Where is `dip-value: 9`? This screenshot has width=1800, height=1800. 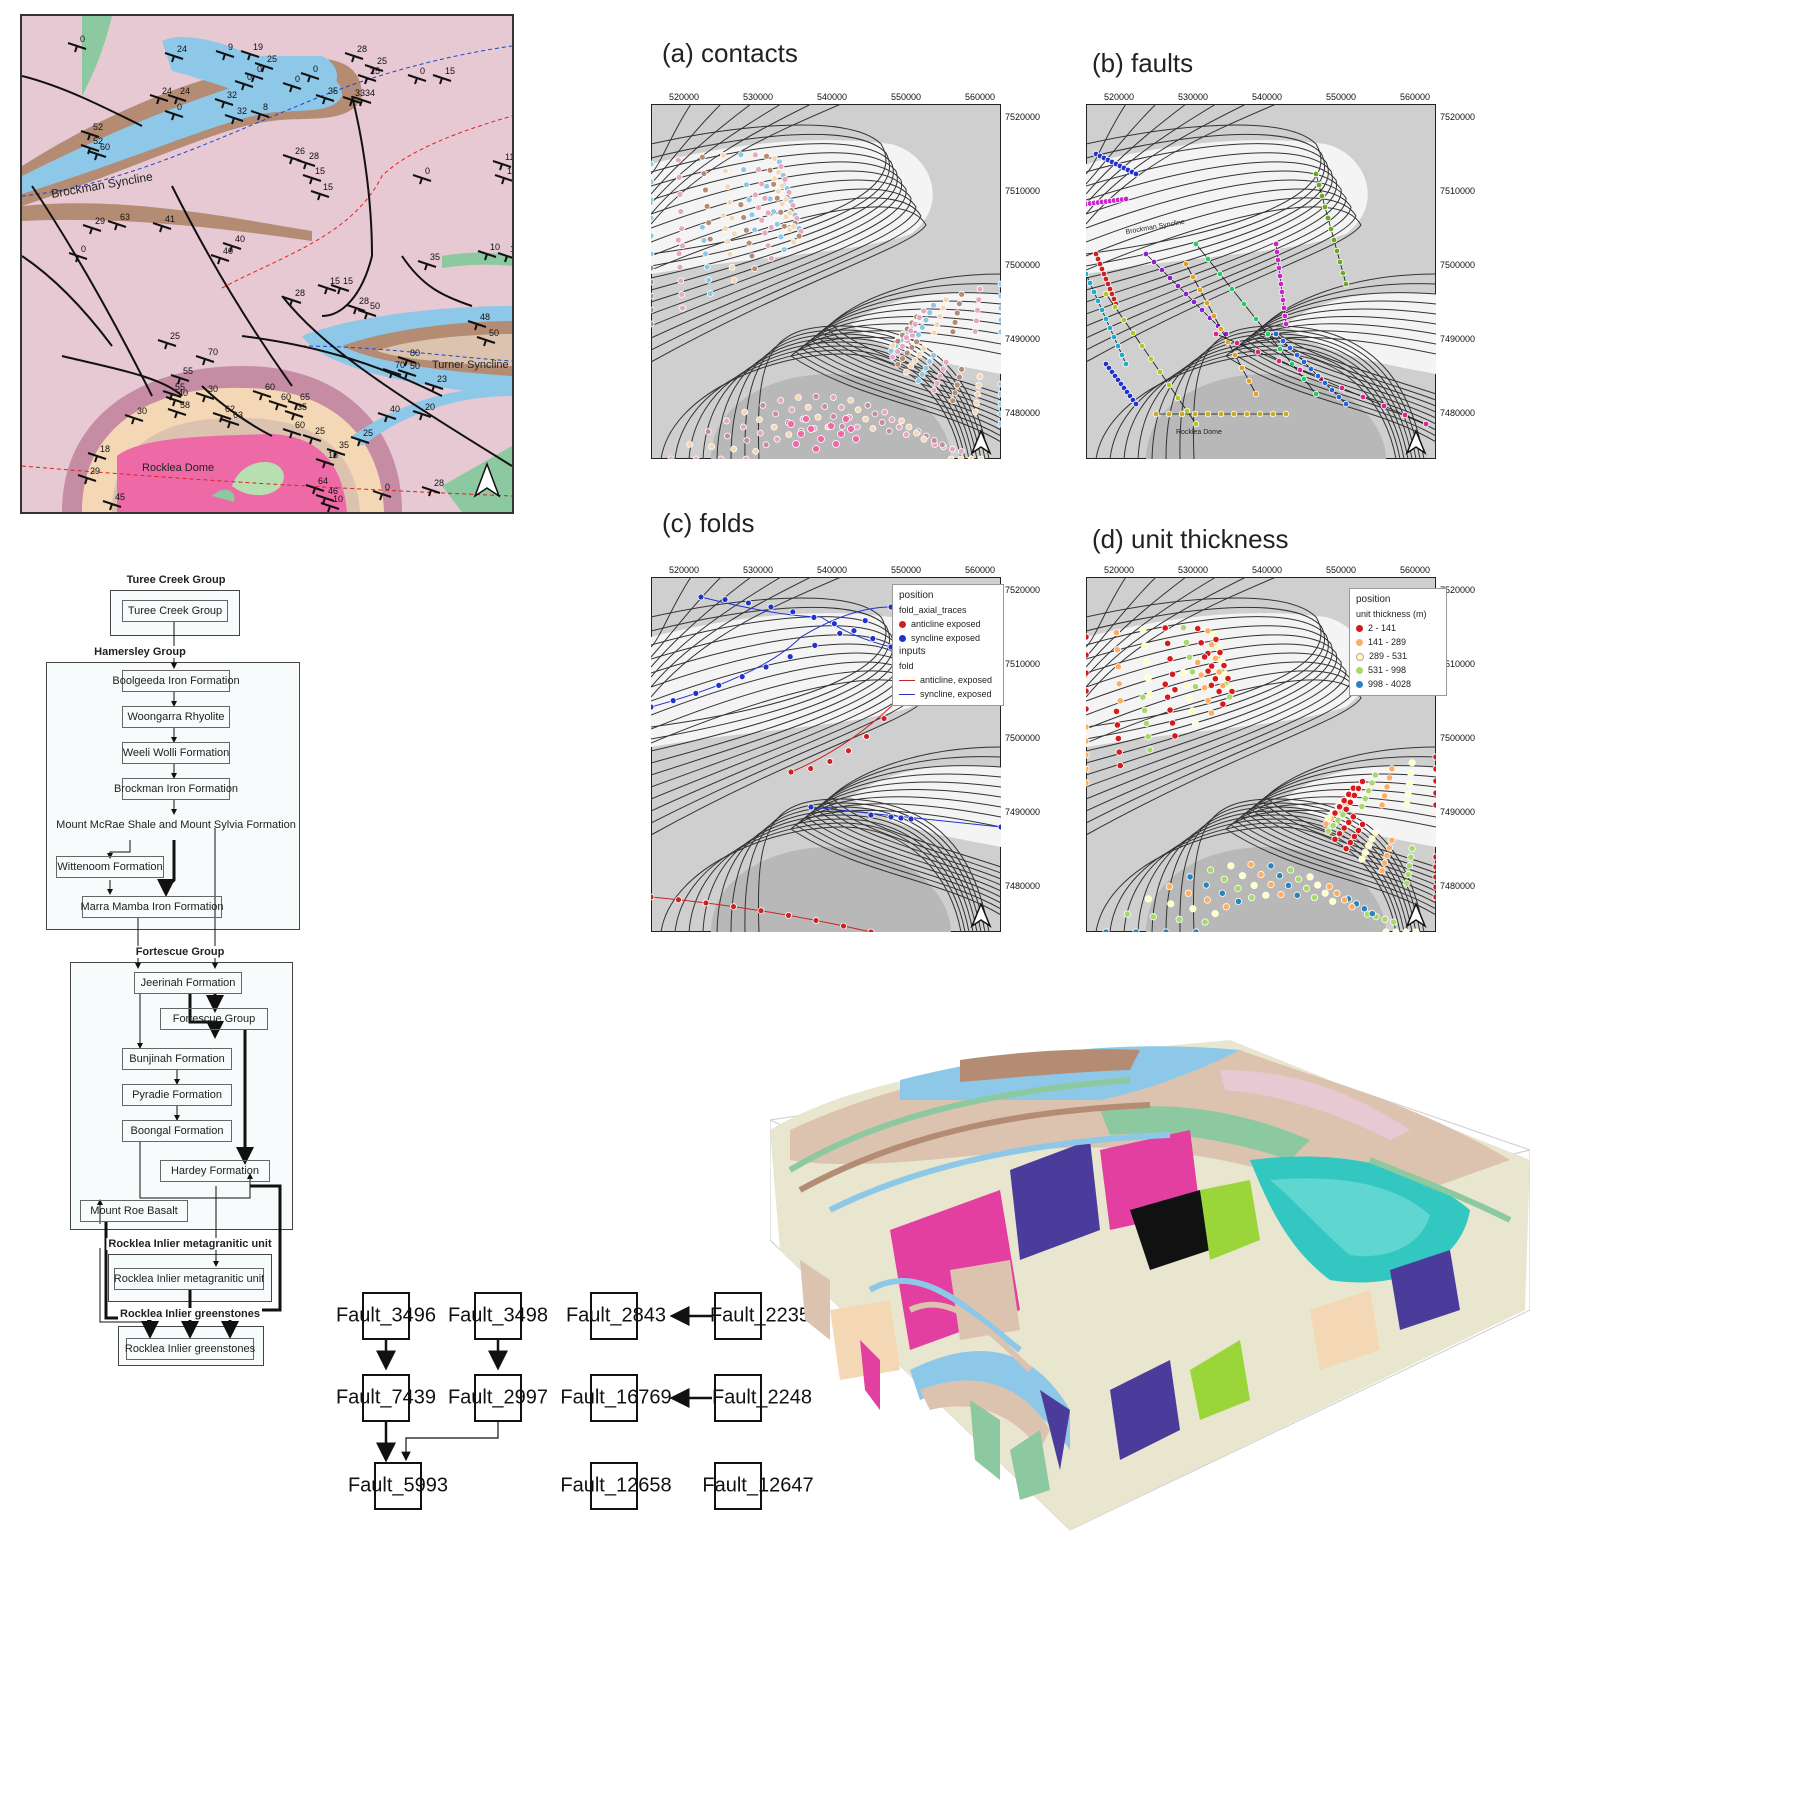 dip-value: 9 is located at coordinates (230, 47).